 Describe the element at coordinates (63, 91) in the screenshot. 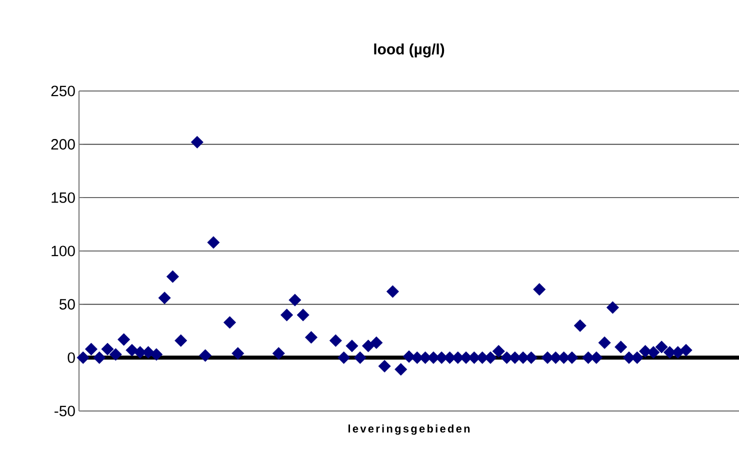

I see `y-tick-label: 250` at that location.